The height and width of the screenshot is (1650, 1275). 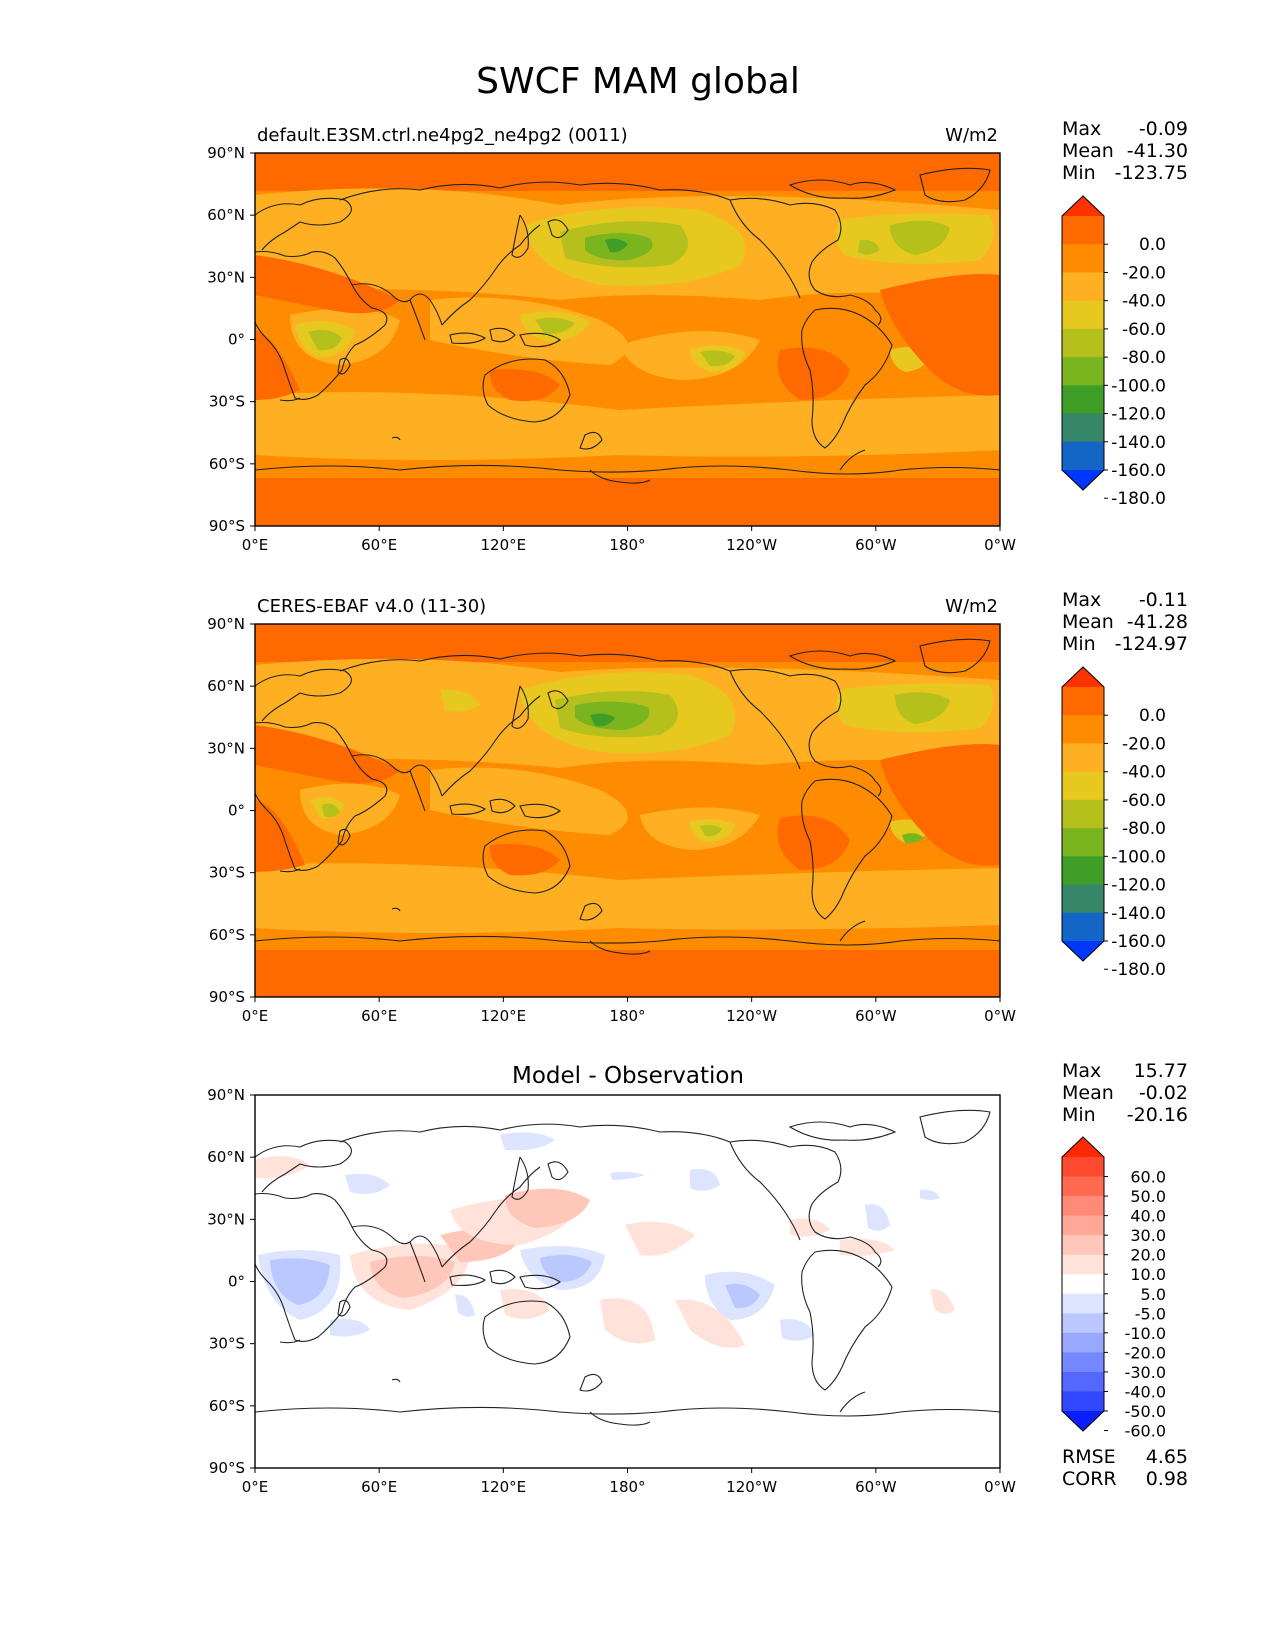 What do you see at coordinates (751, 545) in the screenshot?
I see `x-tick-label: 120°W` at bounding box center [751, 545].